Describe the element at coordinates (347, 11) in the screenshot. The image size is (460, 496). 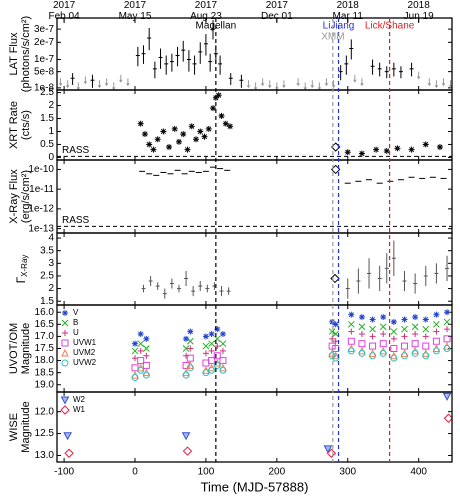
I see `top-tick-label: 2018 Mar 11` at that location.